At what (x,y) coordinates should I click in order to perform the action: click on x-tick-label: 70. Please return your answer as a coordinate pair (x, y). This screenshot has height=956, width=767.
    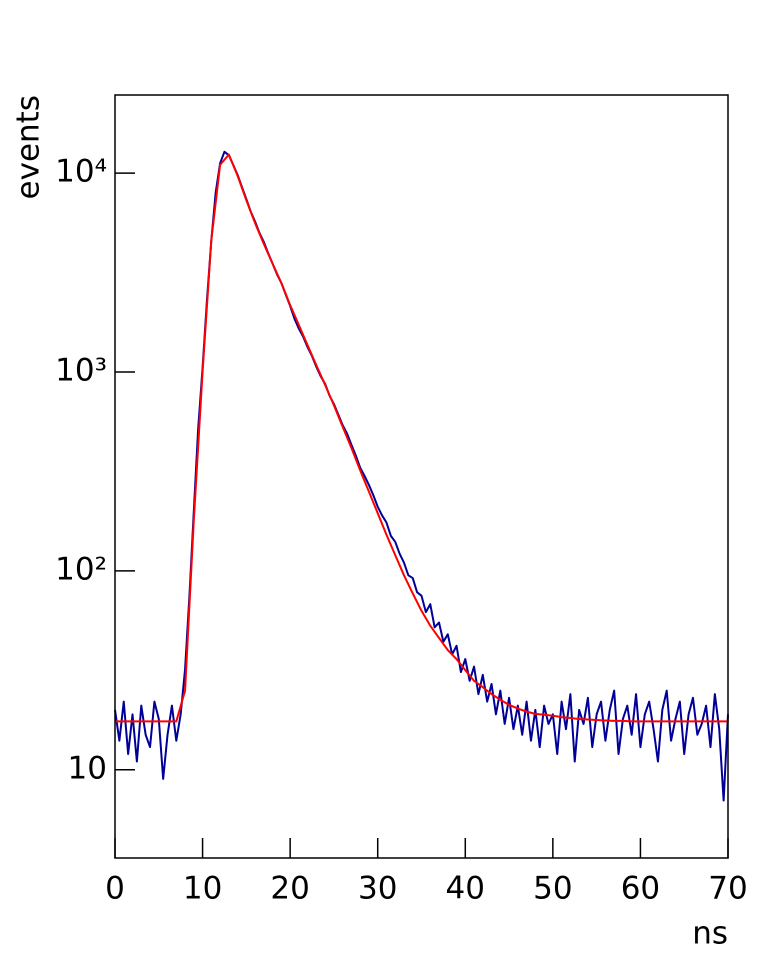
    Looking at the image, I should click on (727, 889).